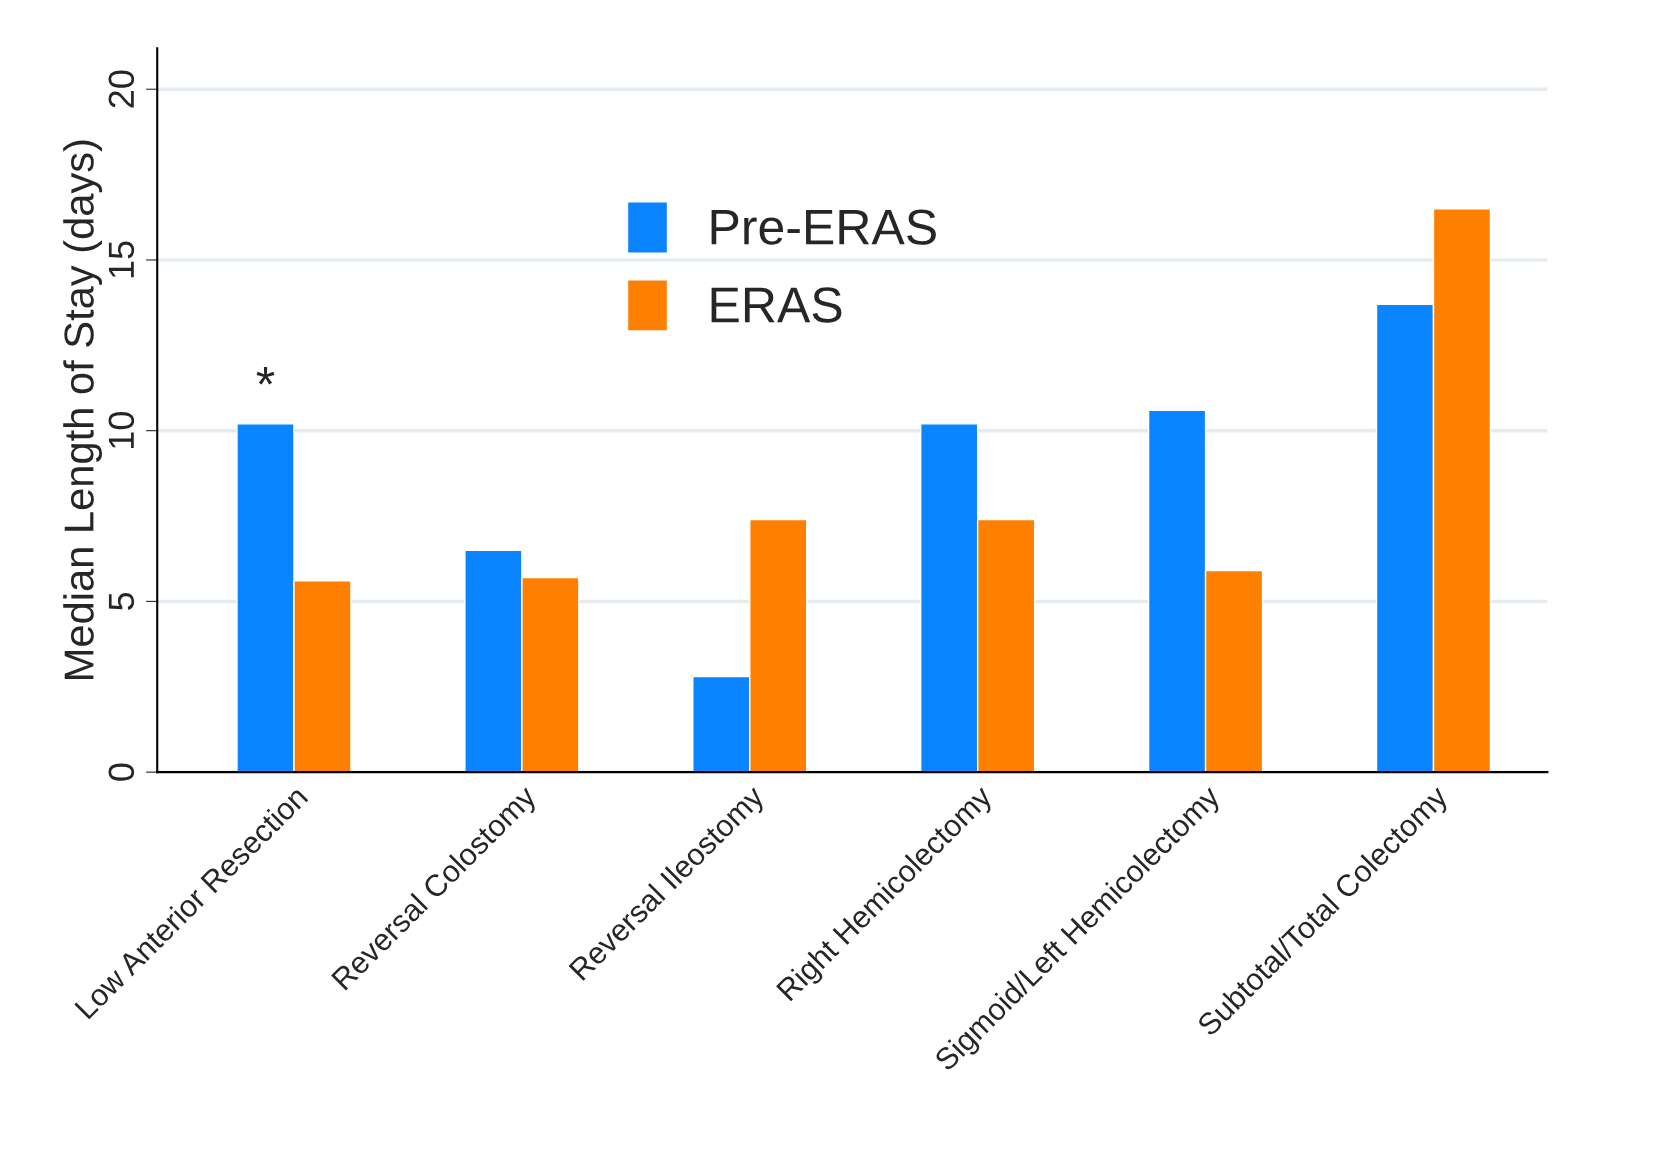 The image size is (1655, 1149). What do you see at coordinates (265, 376) in the screenshot?
I see `annotation: *` at bounding box center [265, 376].